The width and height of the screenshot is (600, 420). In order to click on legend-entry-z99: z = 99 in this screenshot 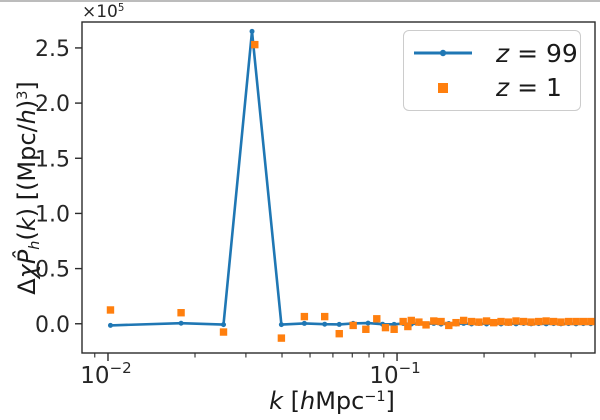, I will do `click(495, 53)`.